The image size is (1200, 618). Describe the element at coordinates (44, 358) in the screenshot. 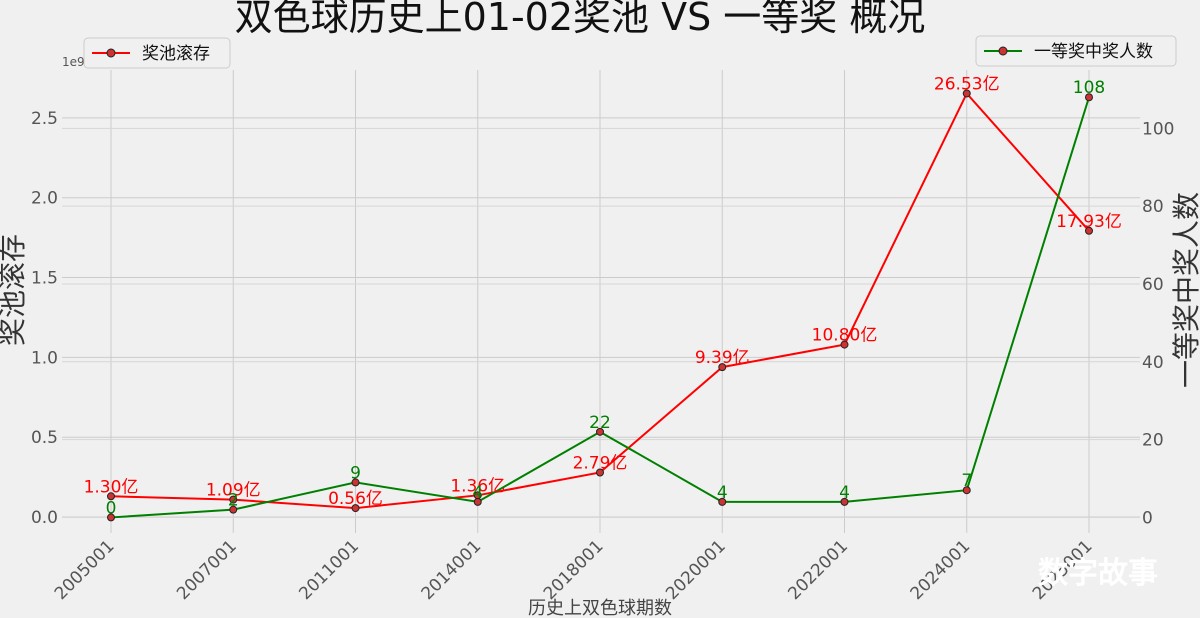

I see `y-left-tick-label: 1.0` at that location.